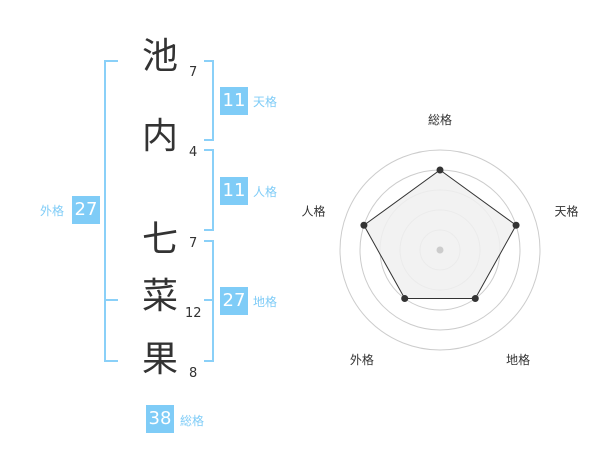 This screenshot has height=470, width=600. What do you see at coordinates (86, 210) in the screenshot?
I see `gaikaku-value: 27` at bounding box center [86, 210].